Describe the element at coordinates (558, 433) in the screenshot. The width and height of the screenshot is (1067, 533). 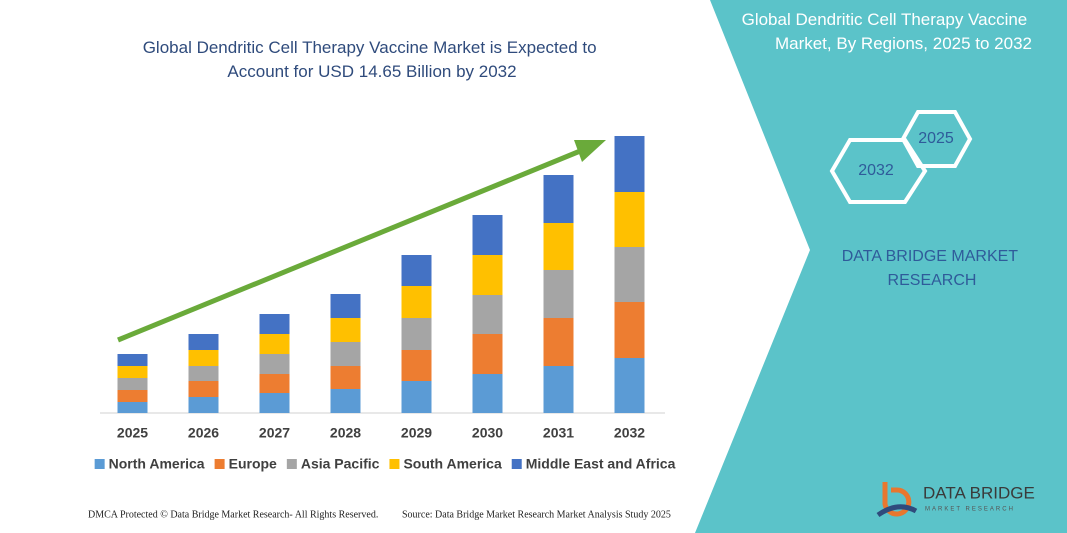
I see `x-tick-label: 2031` at that location.